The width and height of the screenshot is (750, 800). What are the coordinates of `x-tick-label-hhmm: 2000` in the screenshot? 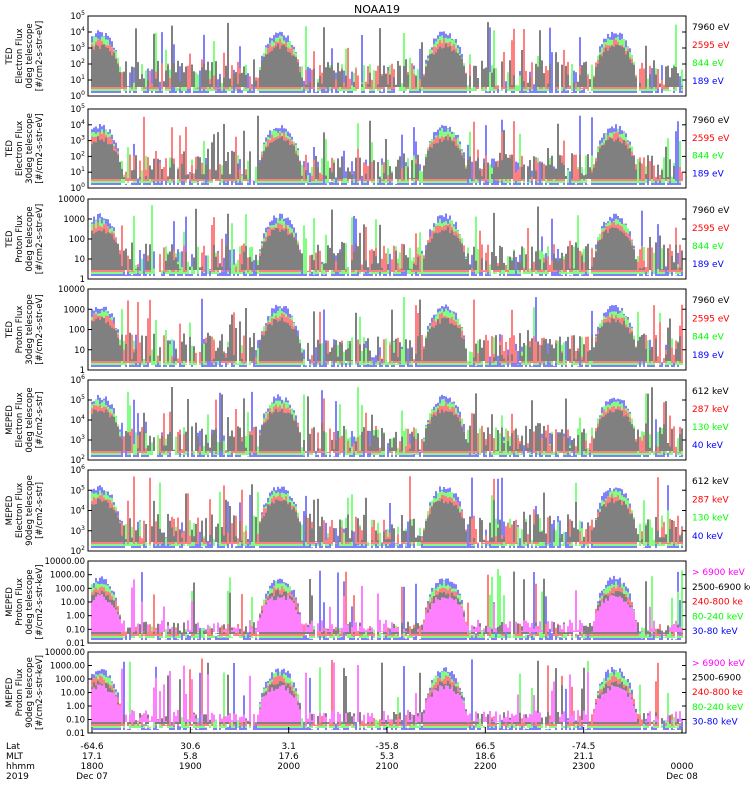 It's located at (288, 767).